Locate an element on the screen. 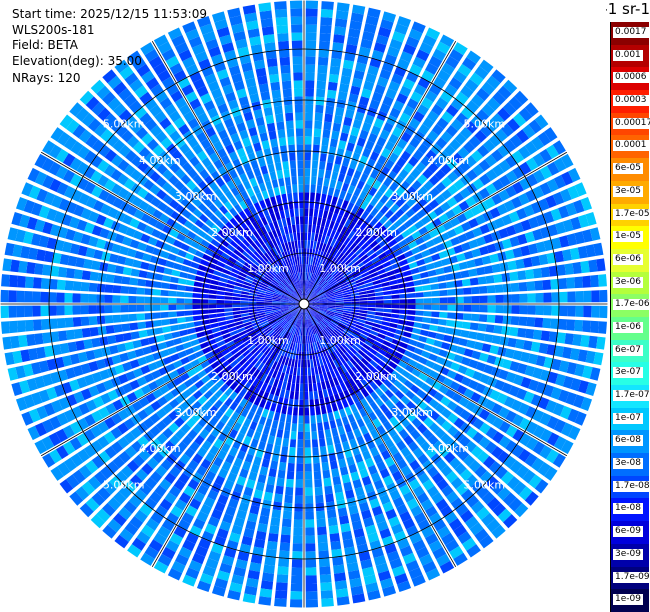  colorbar-tick-label: 3e-07 is located at coordinates (628, 372).